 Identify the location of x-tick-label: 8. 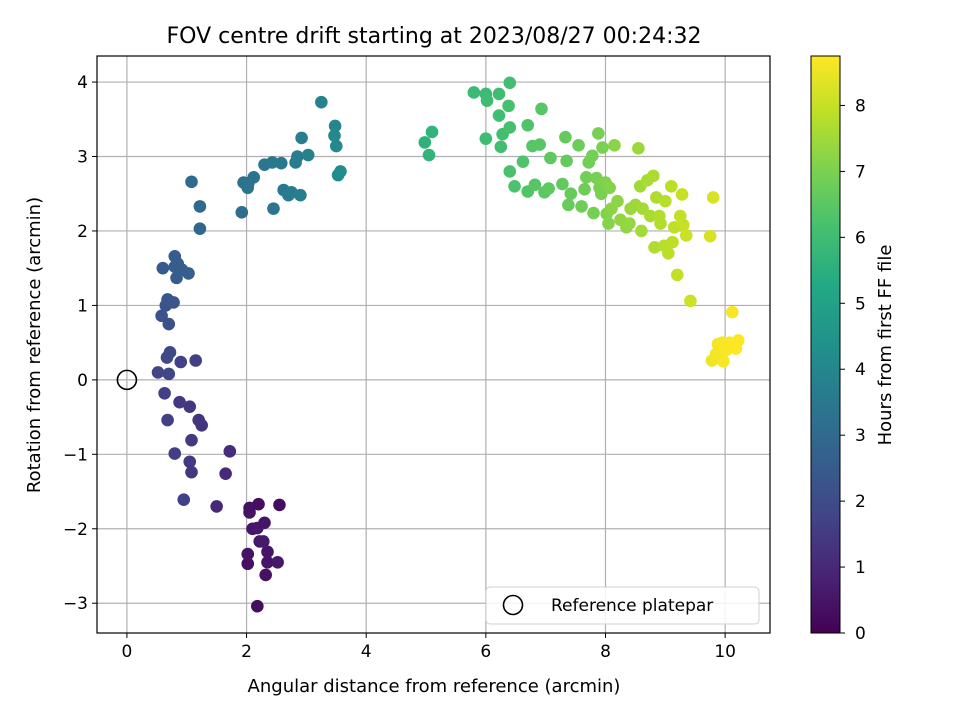
(605, 652).